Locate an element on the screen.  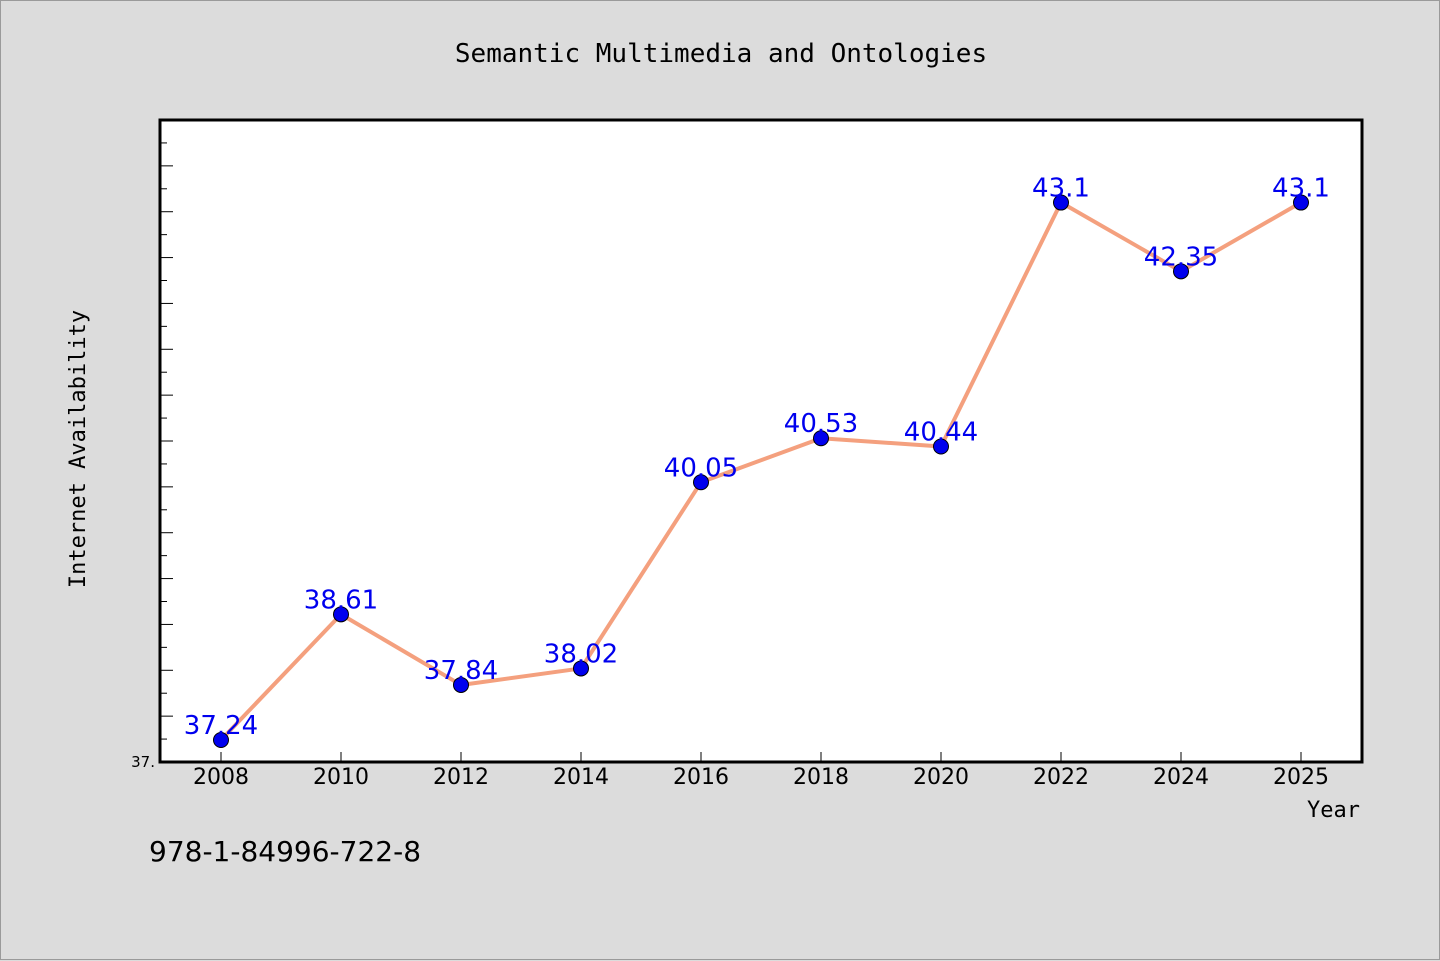
x-tick-label: 2008 is located at coordinates (221, 777).